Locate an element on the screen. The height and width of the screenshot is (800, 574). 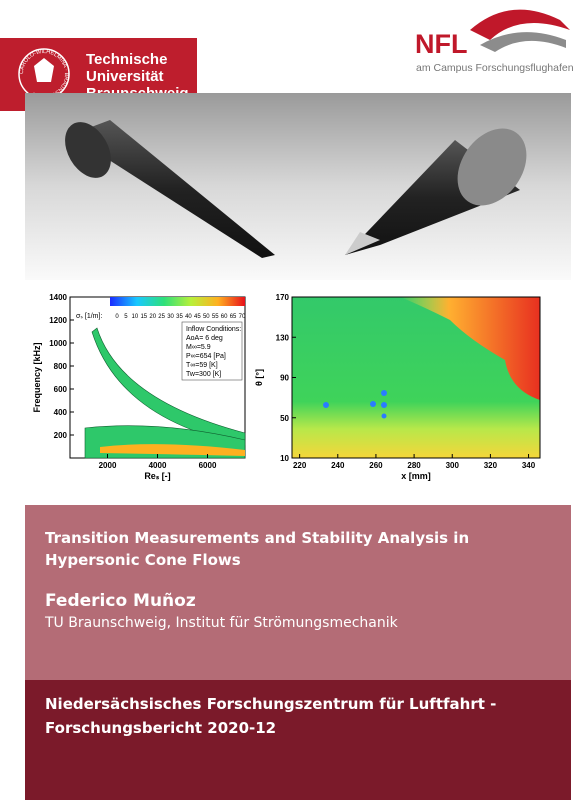
colorbar-label: σₛ [1/m]: is located at coordinates (89, 316).